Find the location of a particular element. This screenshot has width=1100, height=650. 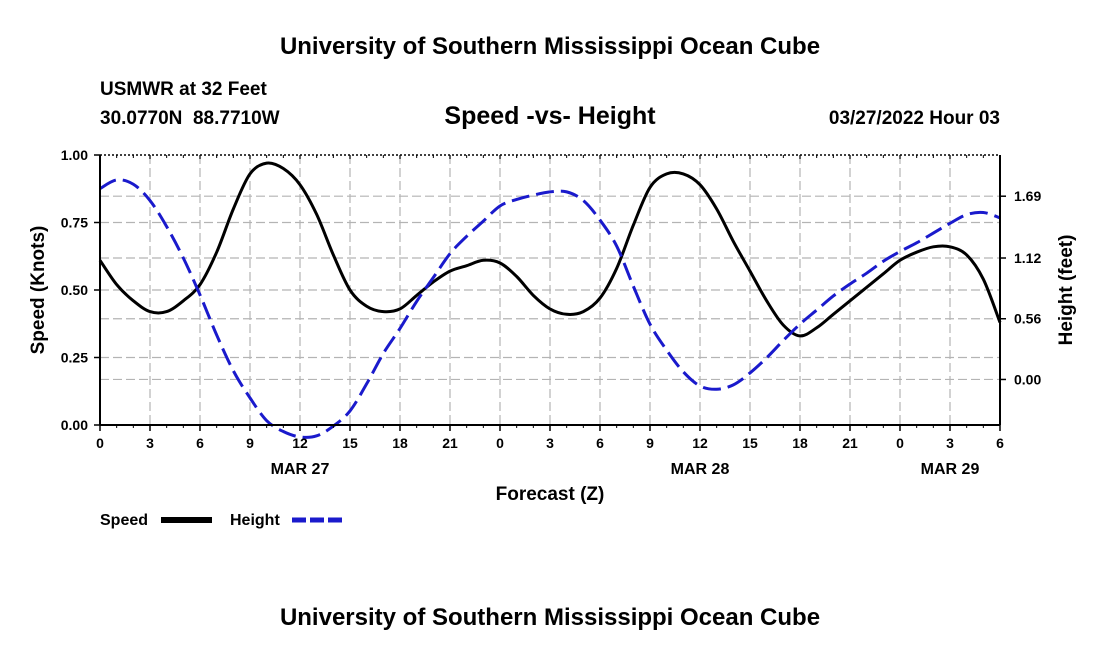

y-tick-label-right: 1.69 is located at coordinates (1027, 196).